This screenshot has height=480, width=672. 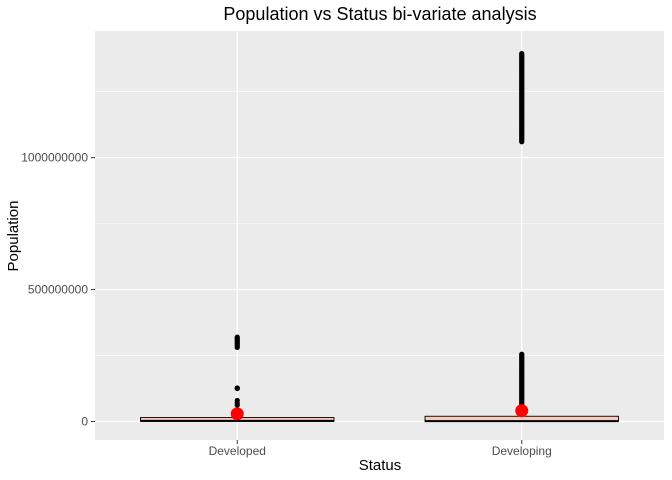 What do you see at coordinates (237, 451) in the screenshot?
I see `x-tick-label: Developed` at bounding box center [237, 451].